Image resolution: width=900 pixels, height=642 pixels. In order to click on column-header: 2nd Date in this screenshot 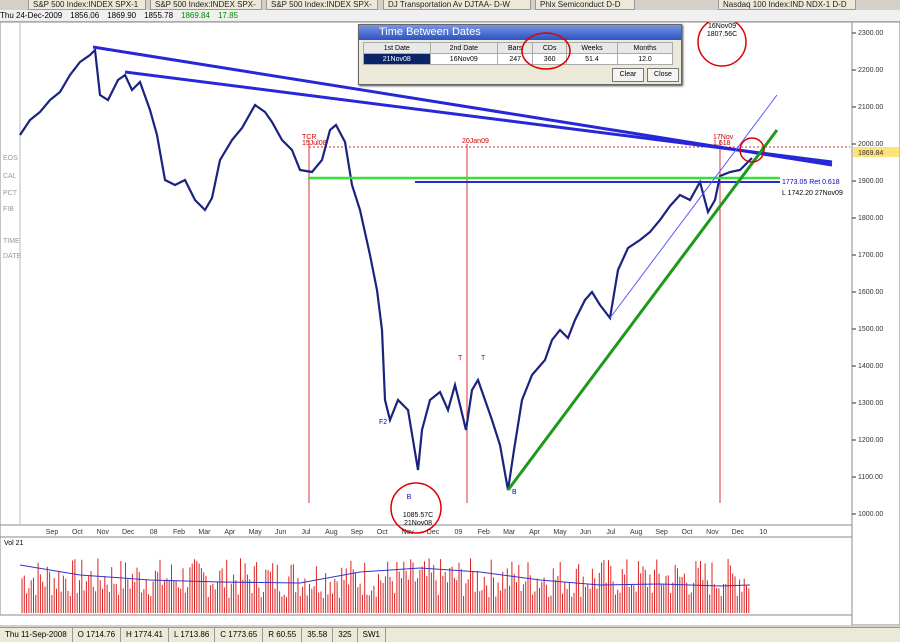, I will do `click(464, 48)`.